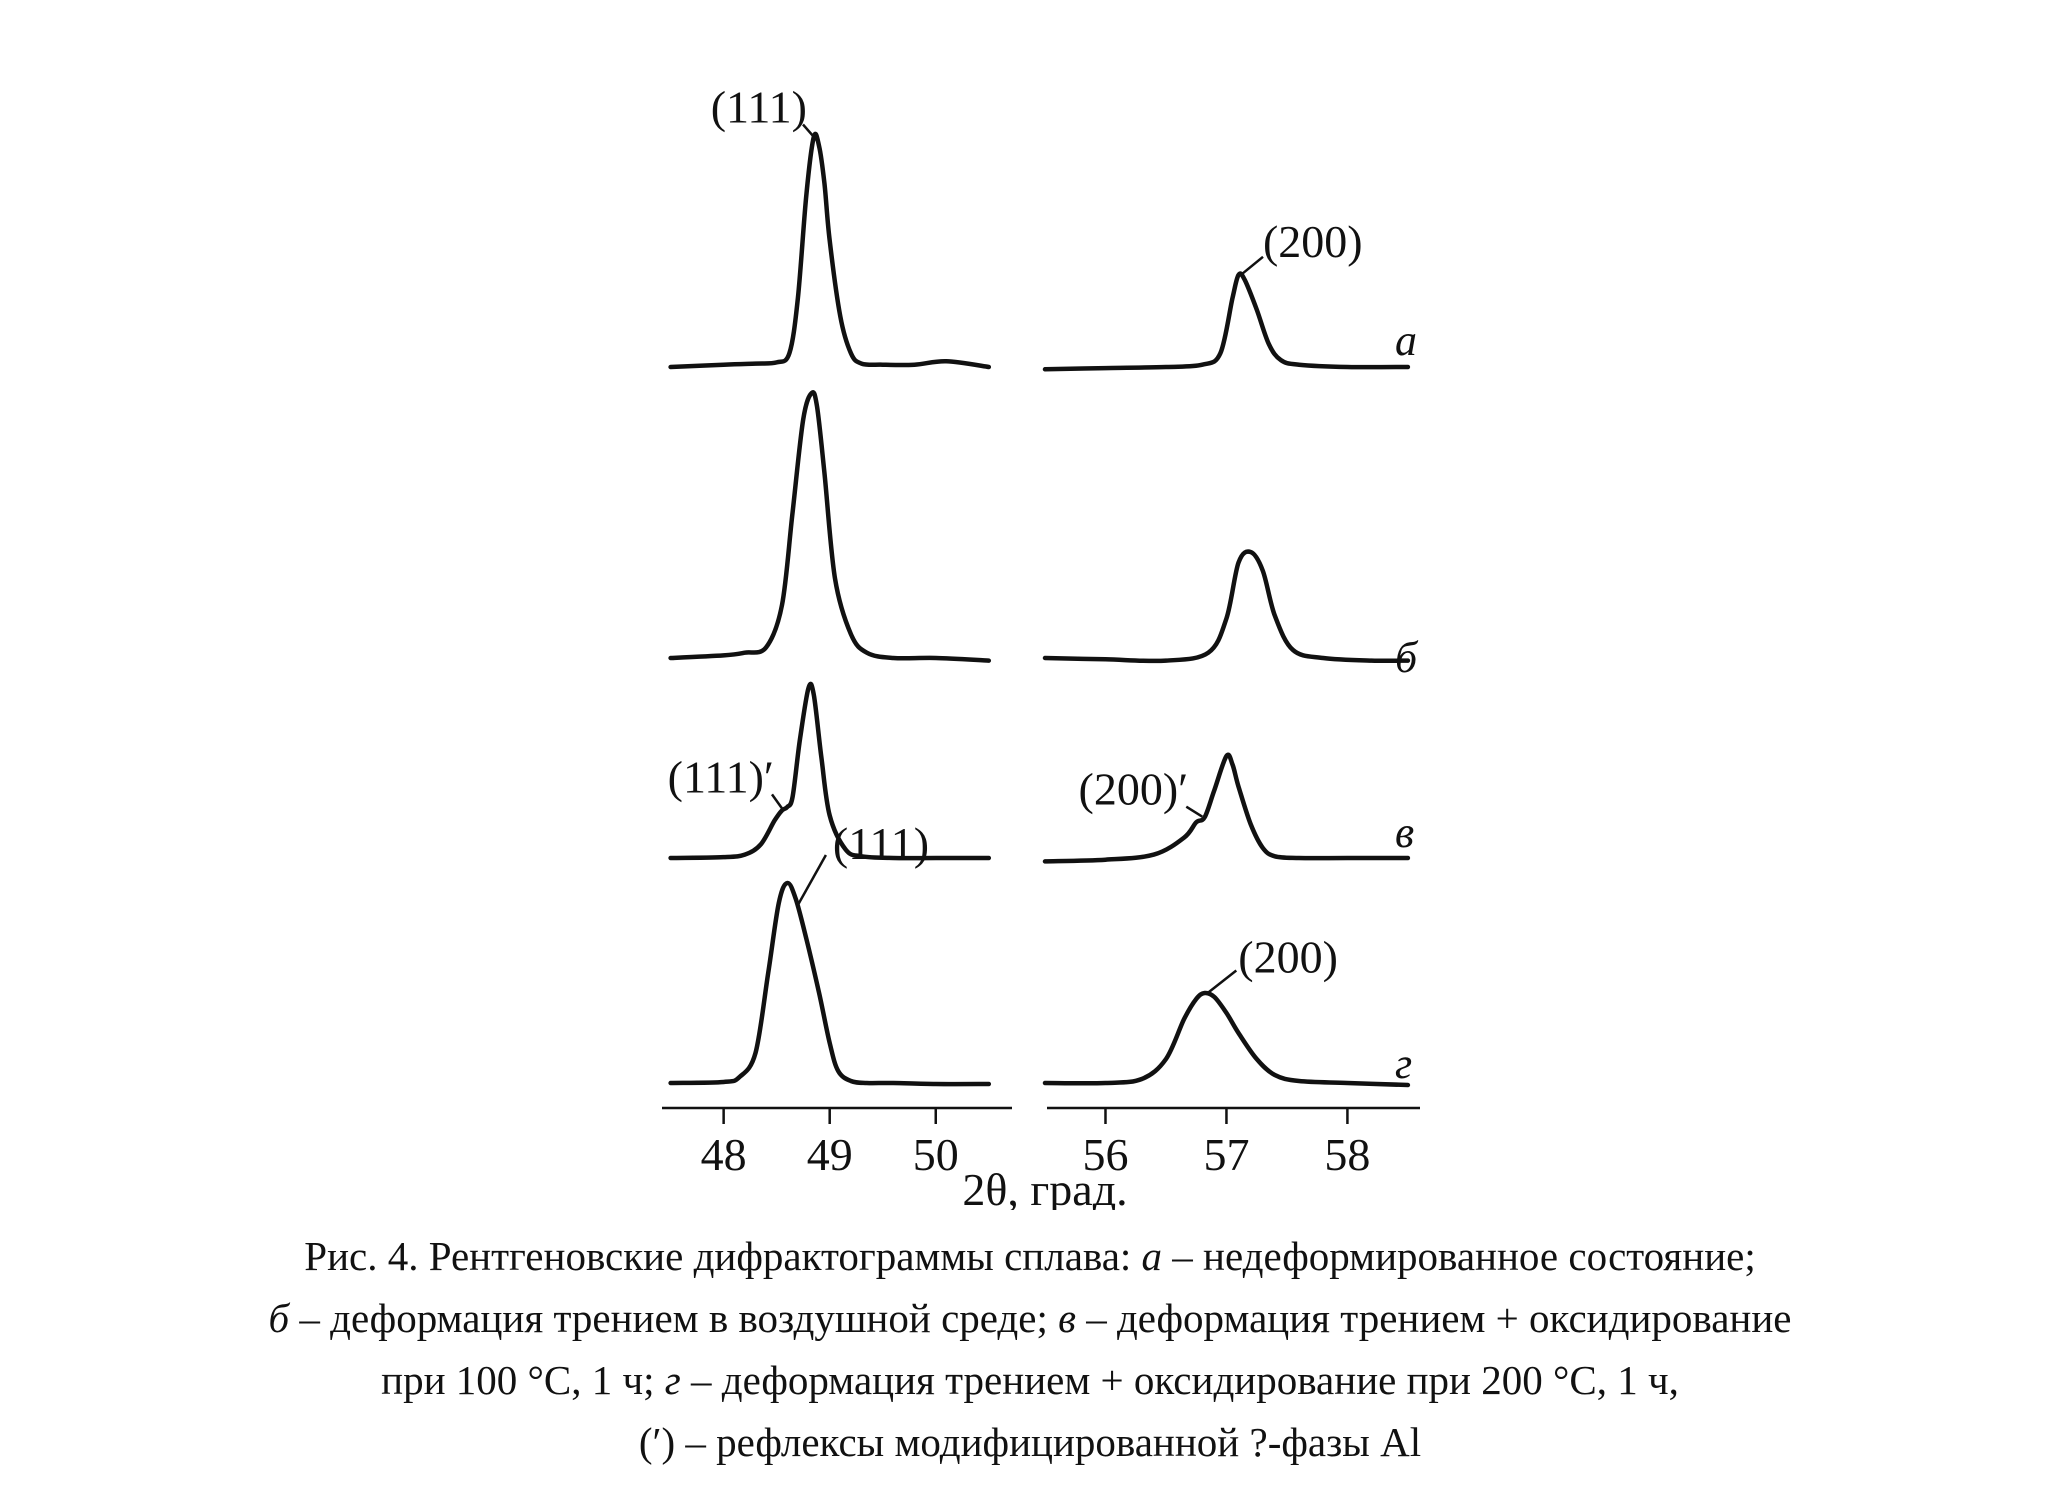 This screenshot has width=2060, height=1510. Describe the element at coordinates (830, 526) in the screenshot. I see `curve-b-left` at that location.